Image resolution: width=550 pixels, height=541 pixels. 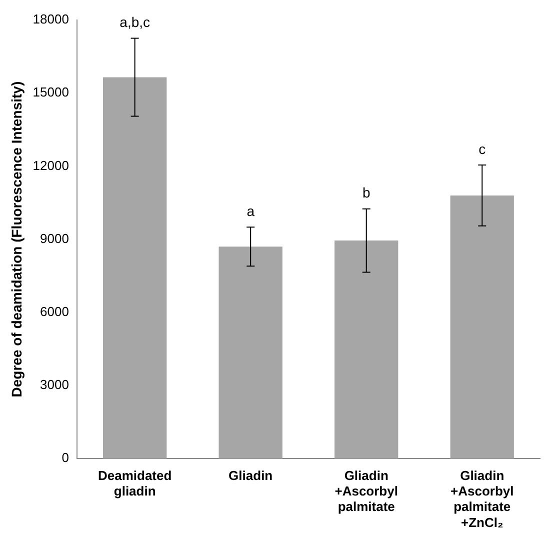 What do you see at coordinates (65, 458) in the screenshot?
I see `y-tick-label: 0` at bounding box center [65, 458].